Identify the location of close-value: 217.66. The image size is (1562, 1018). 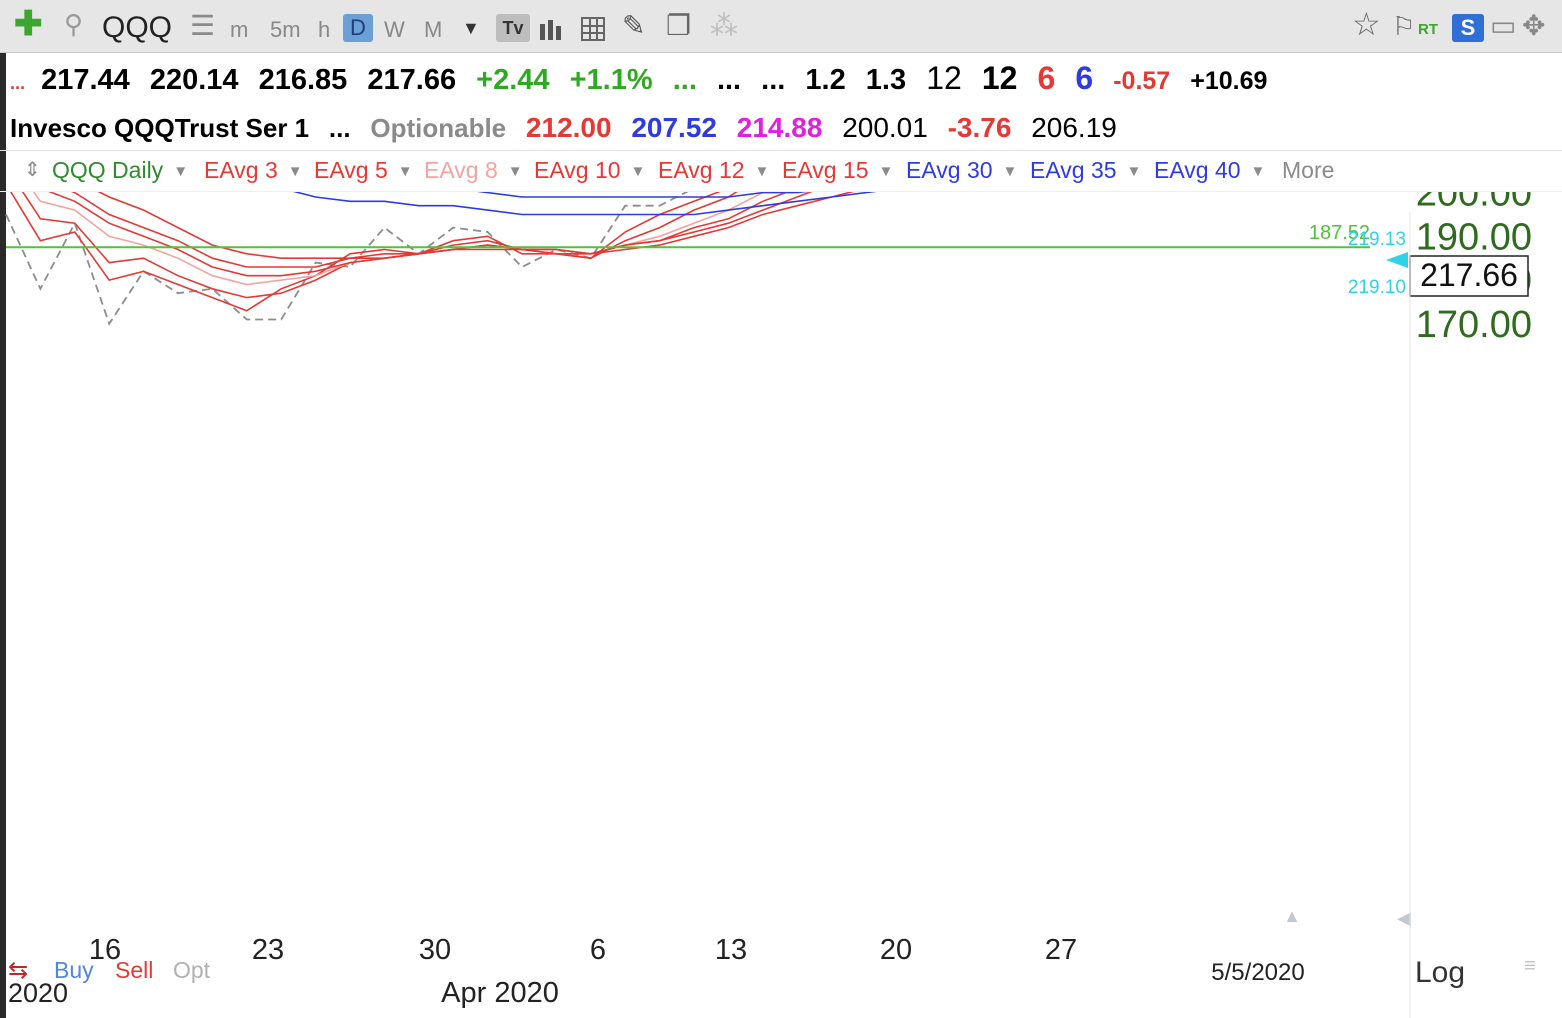
(412, 80).